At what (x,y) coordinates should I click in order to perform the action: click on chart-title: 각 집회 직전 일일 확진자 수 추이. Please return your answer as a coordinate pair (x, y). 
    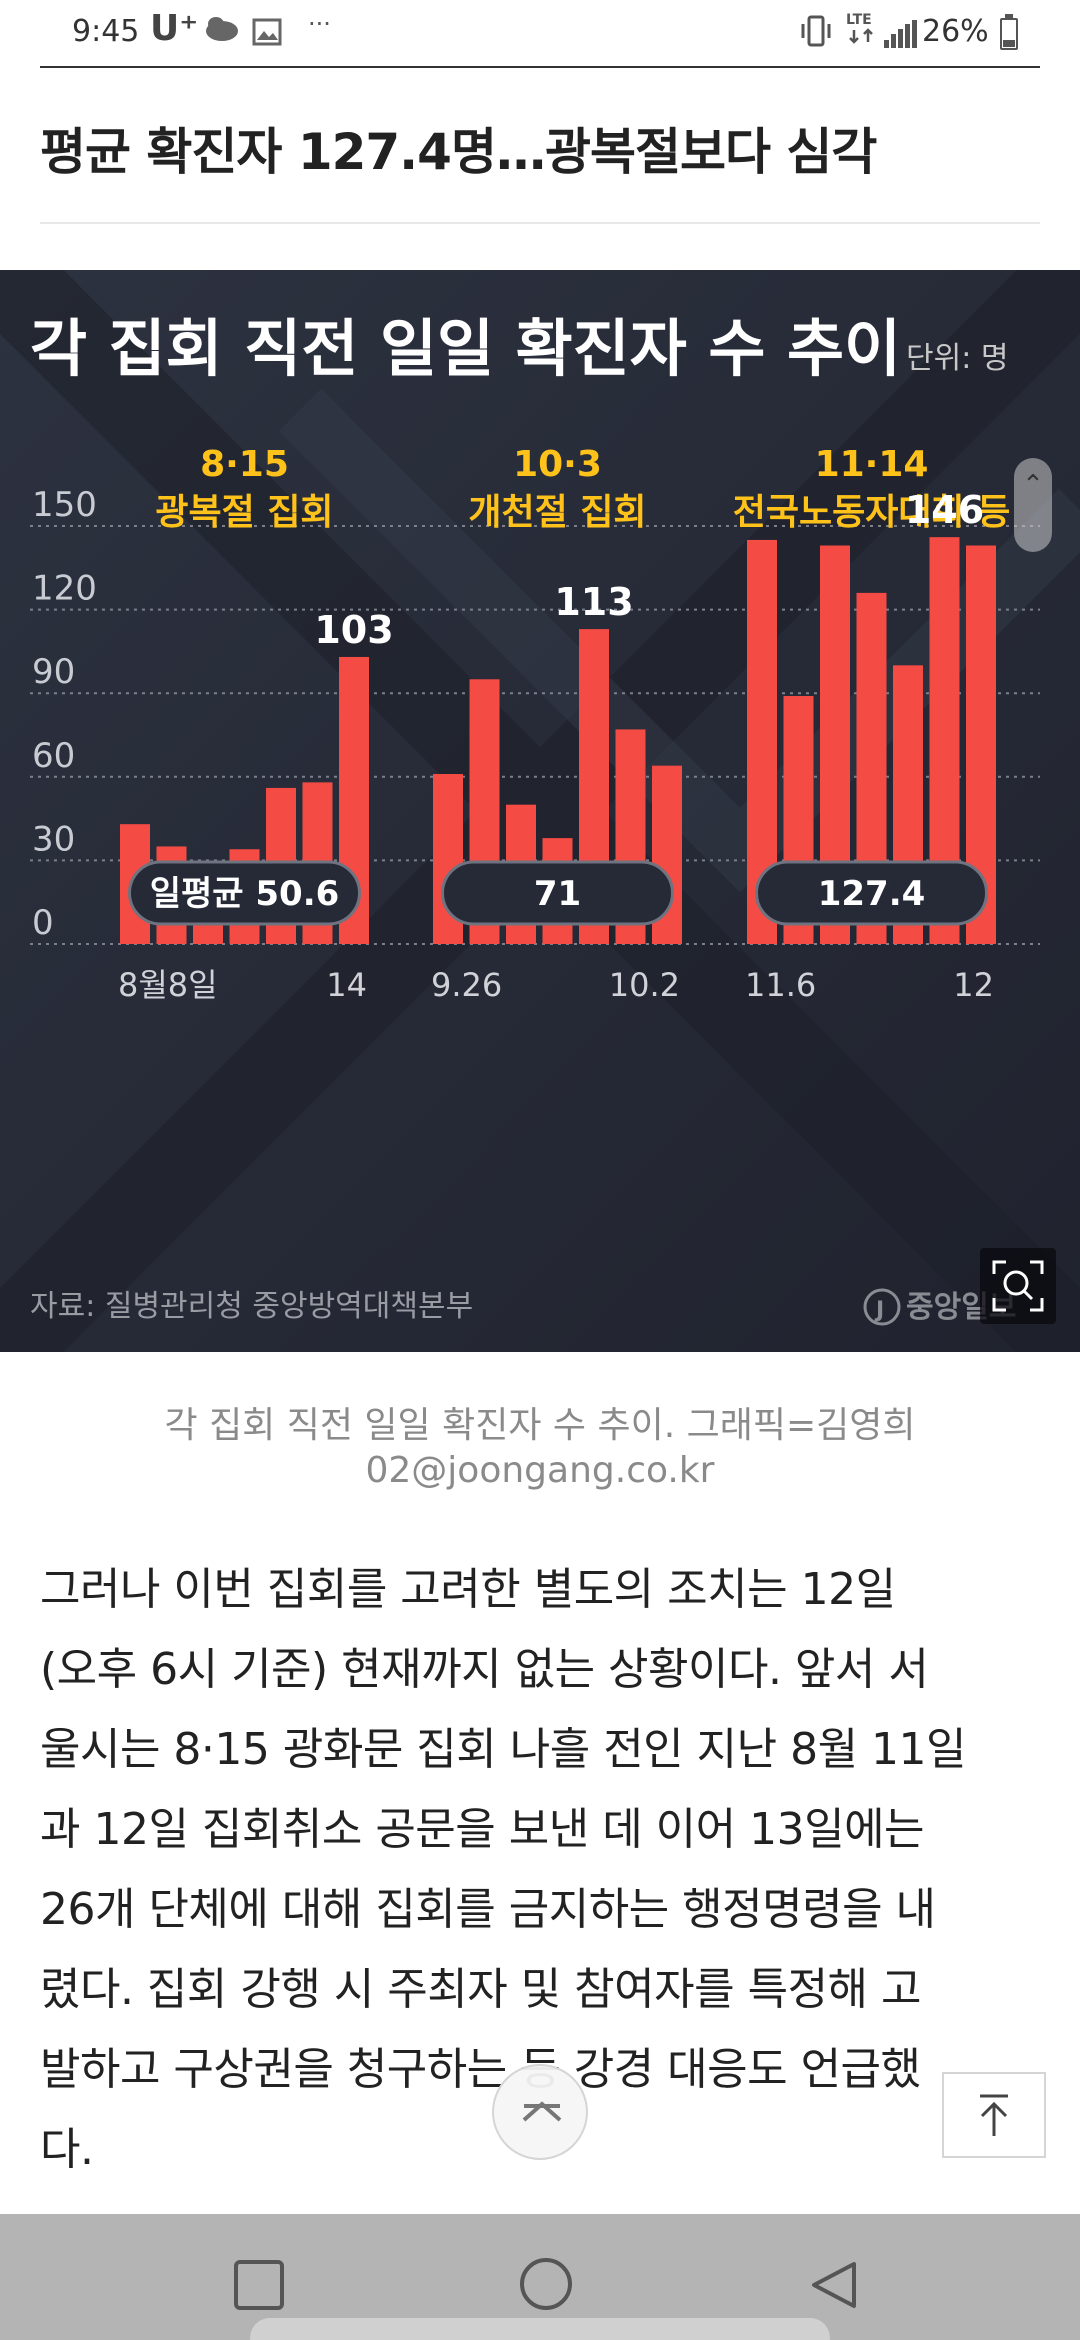
    Looking at the image, I should click on (465, 348).